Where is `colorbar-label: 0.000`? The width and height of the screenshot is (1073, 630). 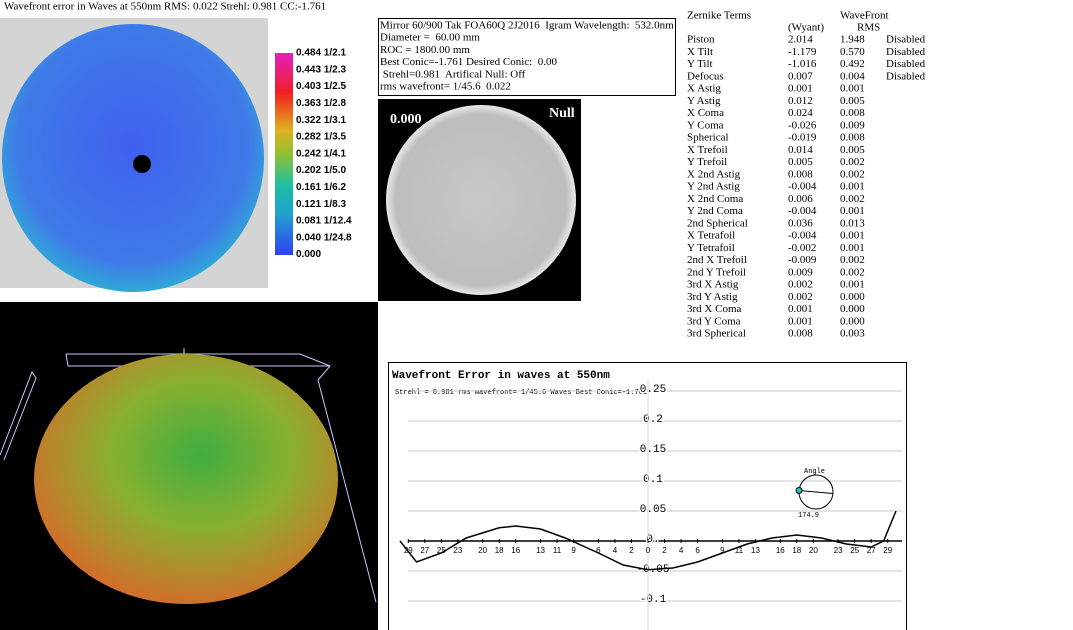 colorbar-label: 0.000 is located at coordinates (308, 254).